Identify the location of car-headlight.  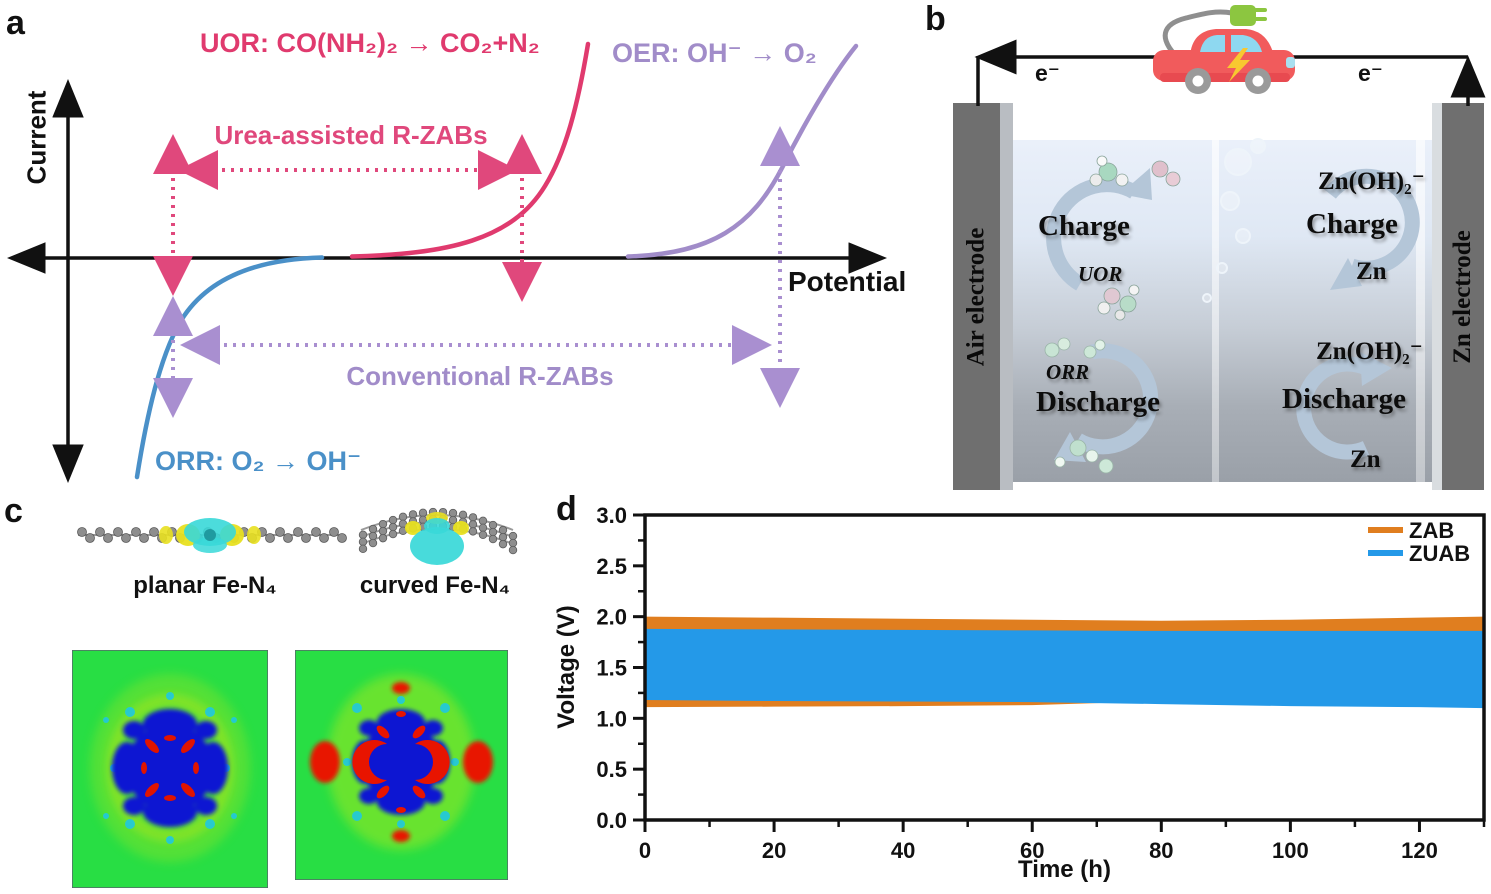
(1290, 62).